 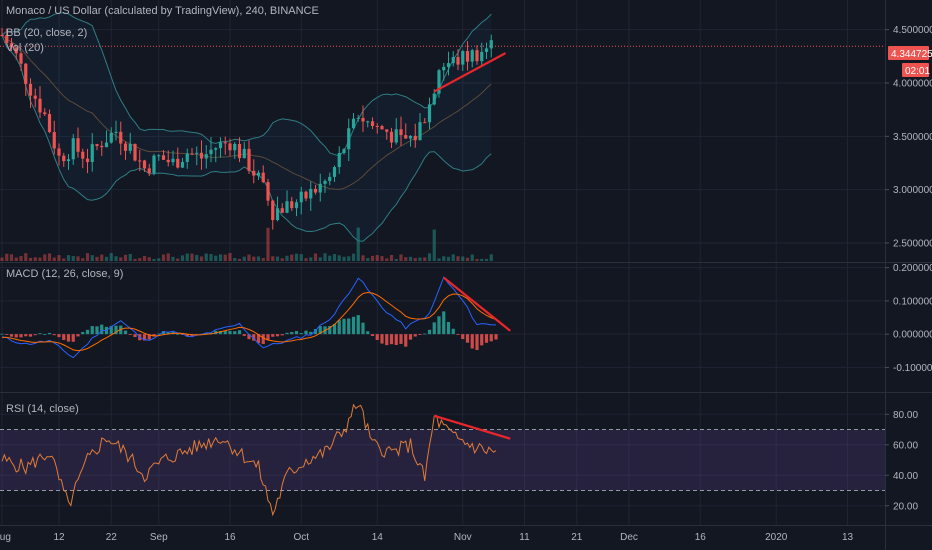 What do you see at coordinates (378, 537) in the screenshot?
I see `time-label: 14` at bounding box center [378, 537].